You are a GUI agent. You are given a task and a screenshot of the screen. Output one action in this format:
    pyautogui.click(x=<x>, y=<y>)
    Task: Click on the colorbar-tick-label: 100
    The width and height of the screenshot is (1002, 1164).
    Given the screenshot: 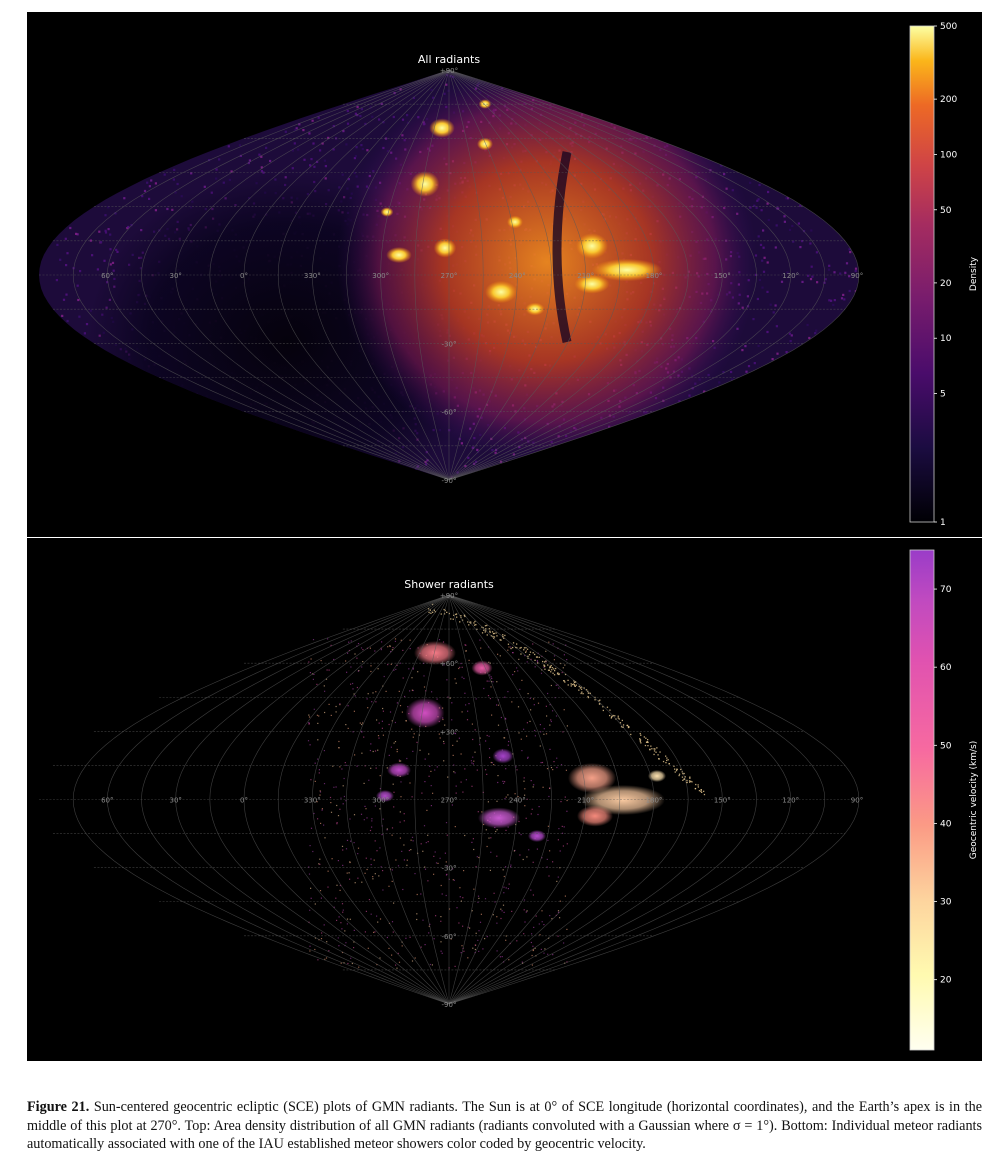 What is the action you would take?
    pyautogui.click(x=948, y=155)
    